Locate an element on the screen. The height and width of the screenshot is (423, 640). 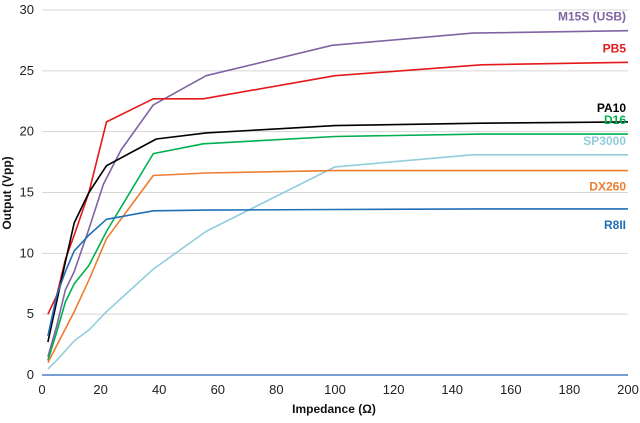
x-tick-label-60: 60 is located at coordinates (218, 389).